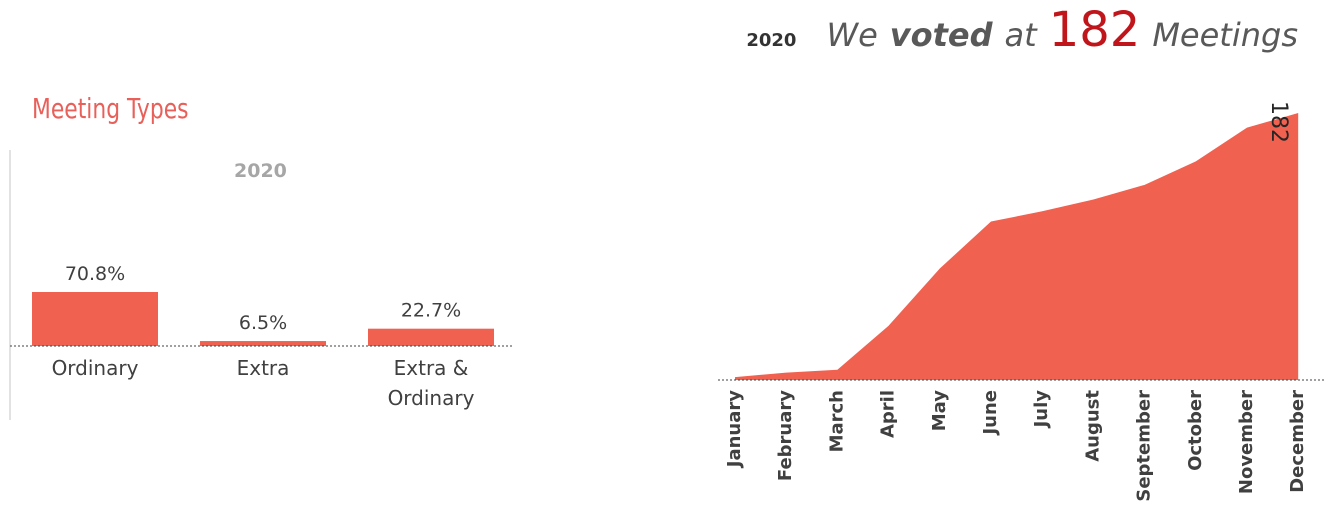  I want to click on x-tick-label: February, so click(785, 435).